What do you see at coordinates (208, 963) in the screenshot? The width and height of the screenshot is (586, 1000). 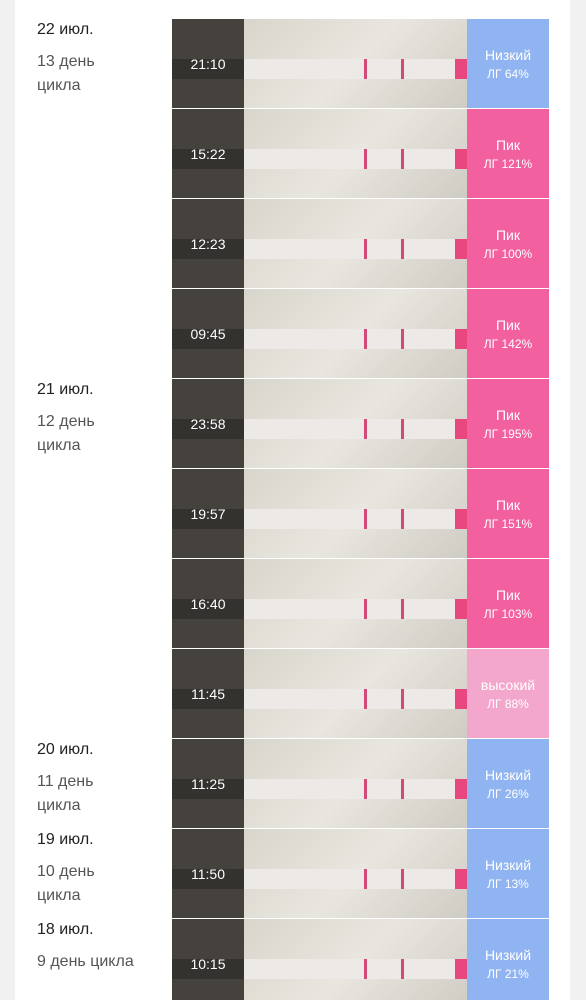 I see `test-time: 10:15` at bounding box center [208, 963].